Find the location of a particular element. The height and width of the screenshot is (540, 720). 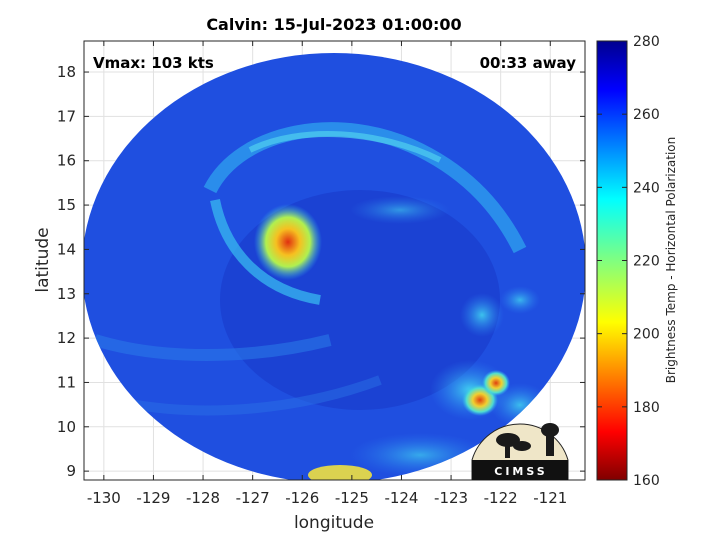

logo-banner is located at coordinates (520, 470).